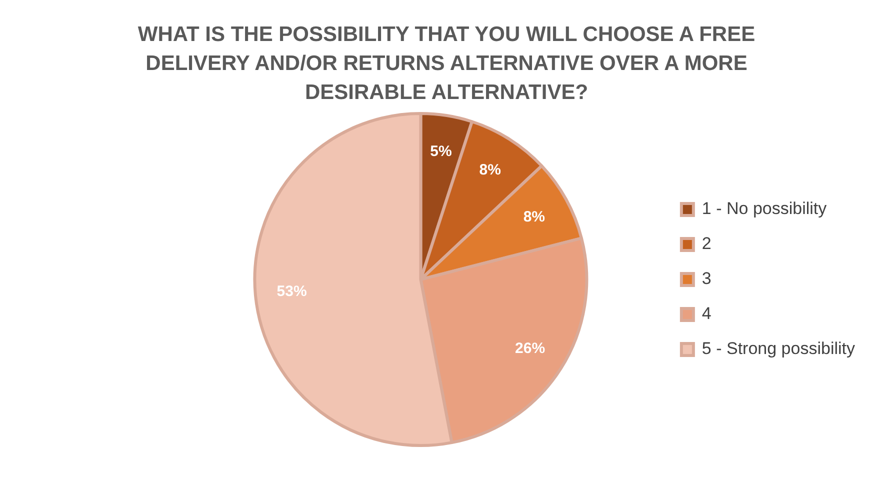 The width and height of the screenshot is (893, 499). Describe the element at coordinates (446, 64) in the screenshot. I see `chart-title: WHAT IS THE POSSIBILITY THAT YOU WILL CHOOSE A FREE DELIVERY AND/OR RETURNS ALTERNATIVE OVER A MORE DESIRABLE ALTERNATIVE?` at that location.